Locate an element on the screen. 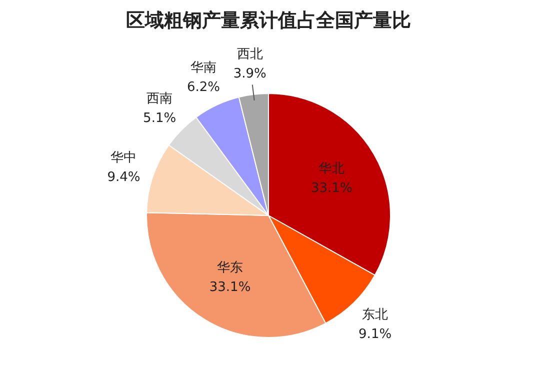 The image size is (550, 377). data-label: 3.9% is located at coordinates (249, 74).